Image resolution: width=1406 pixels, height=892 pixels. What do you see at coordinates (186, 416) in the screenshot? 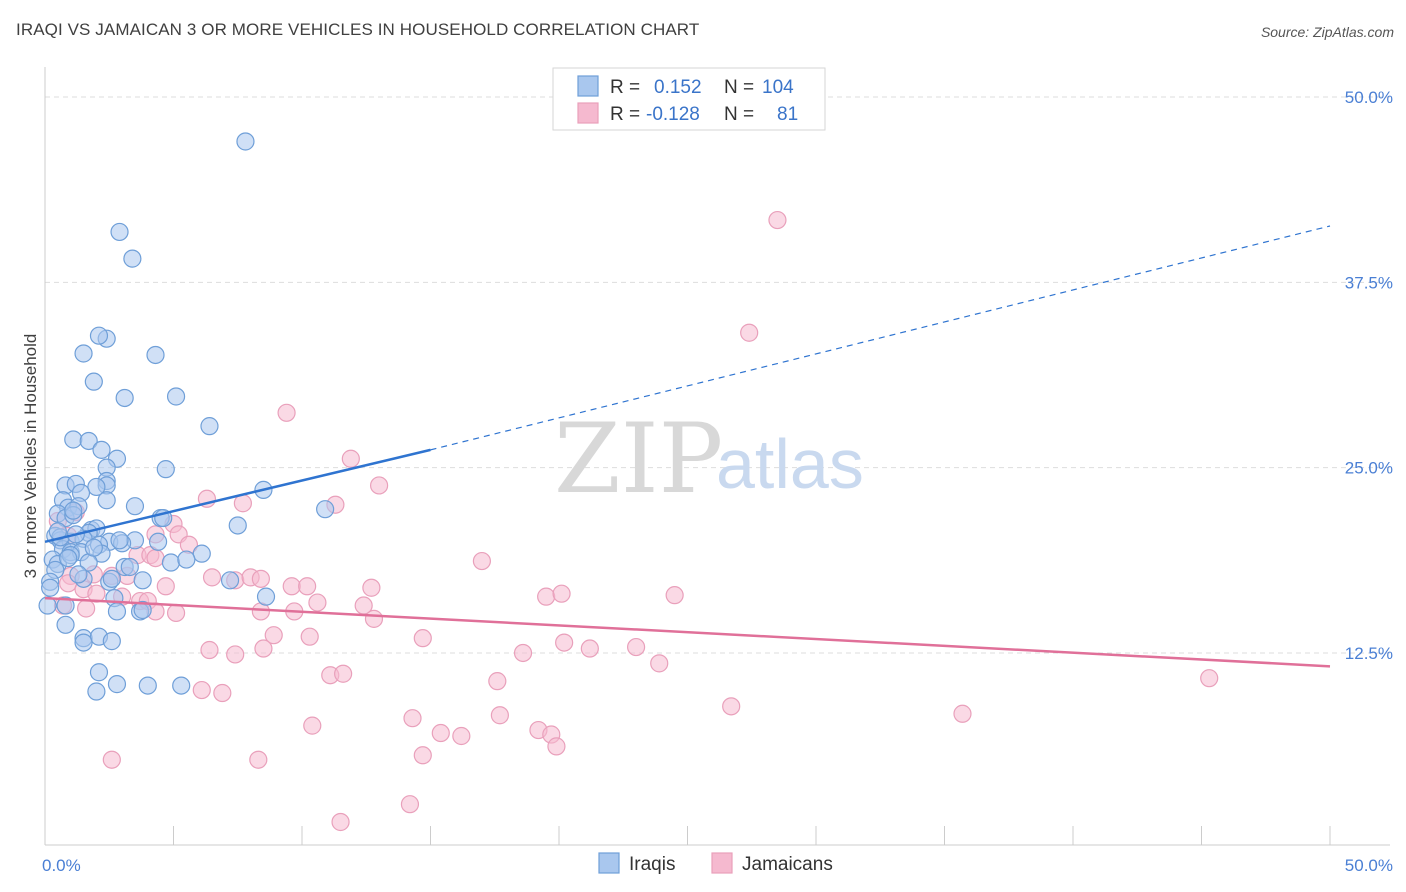
I see `iraqi-points` at bounding box center [186, 416].